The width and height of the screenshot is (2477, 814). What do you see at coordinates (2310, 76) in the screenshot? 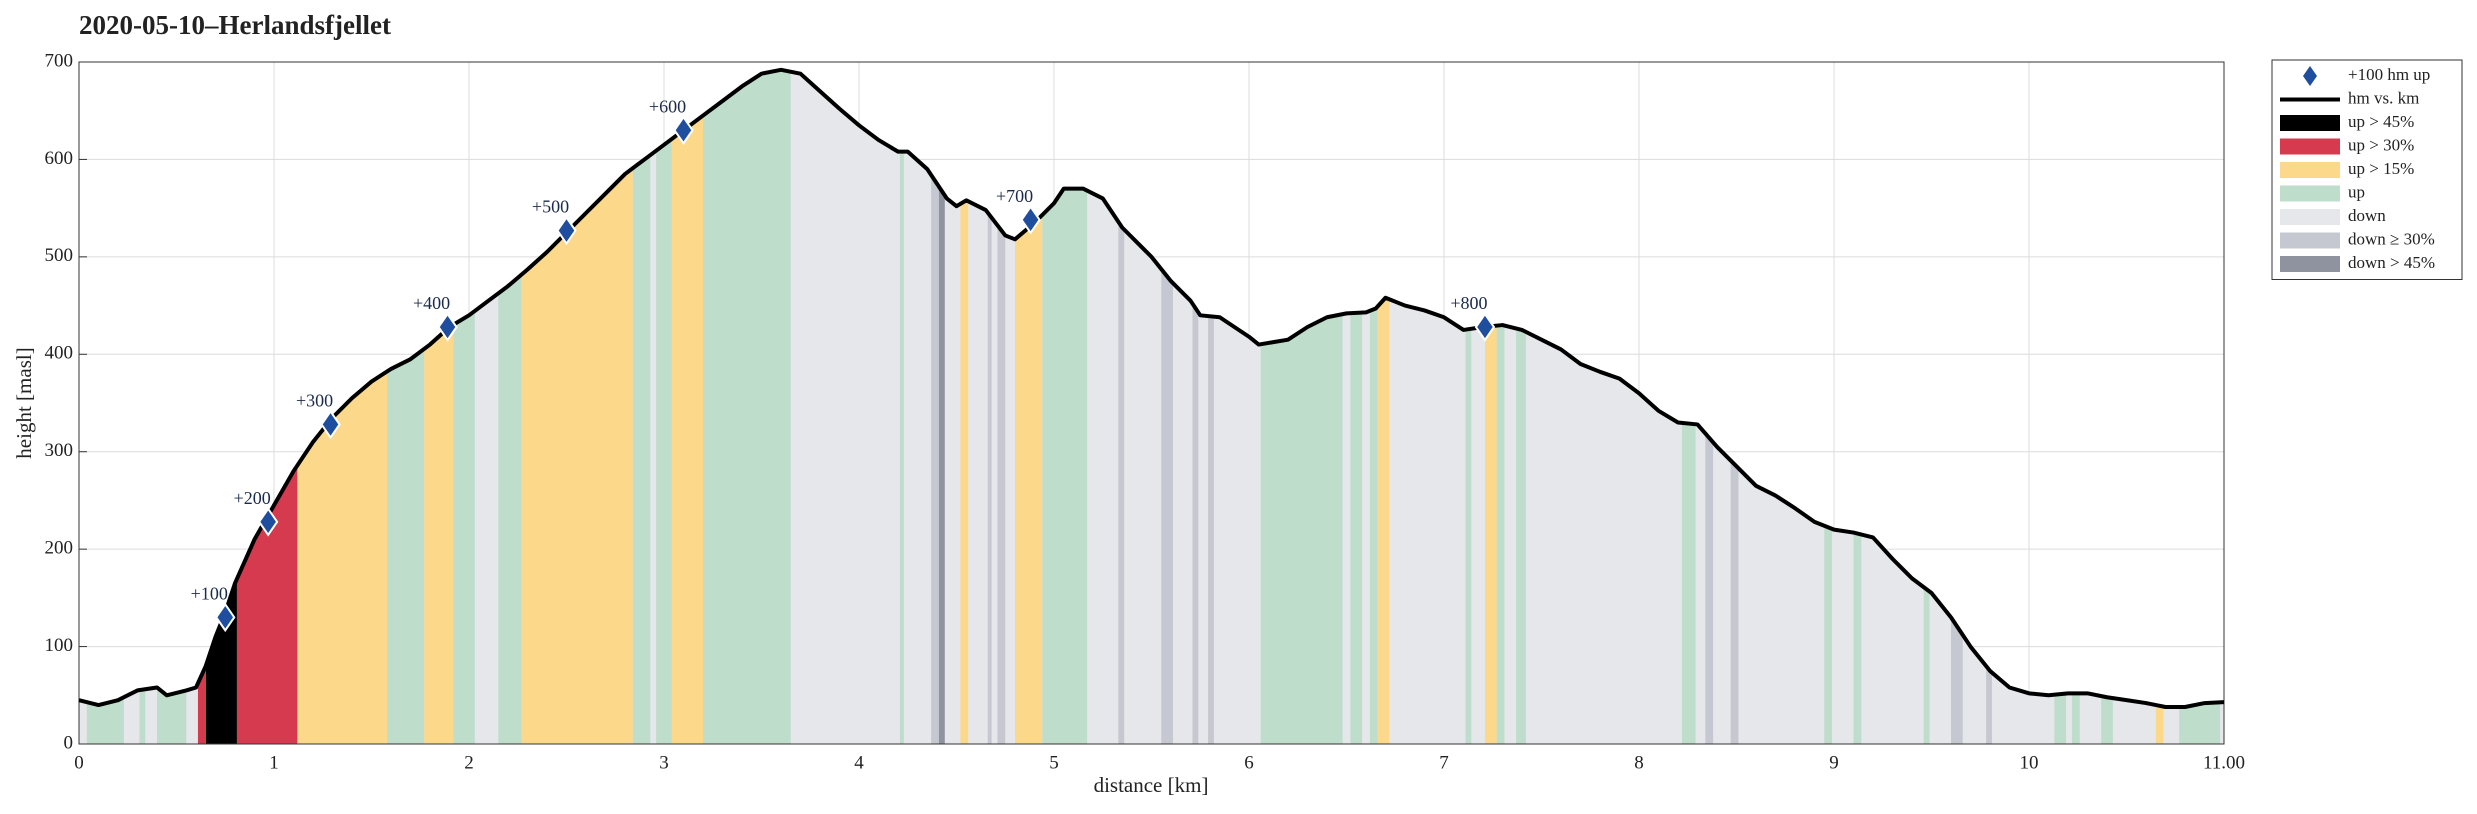
I see `legend-marker` at bounding box center [2310, 76].